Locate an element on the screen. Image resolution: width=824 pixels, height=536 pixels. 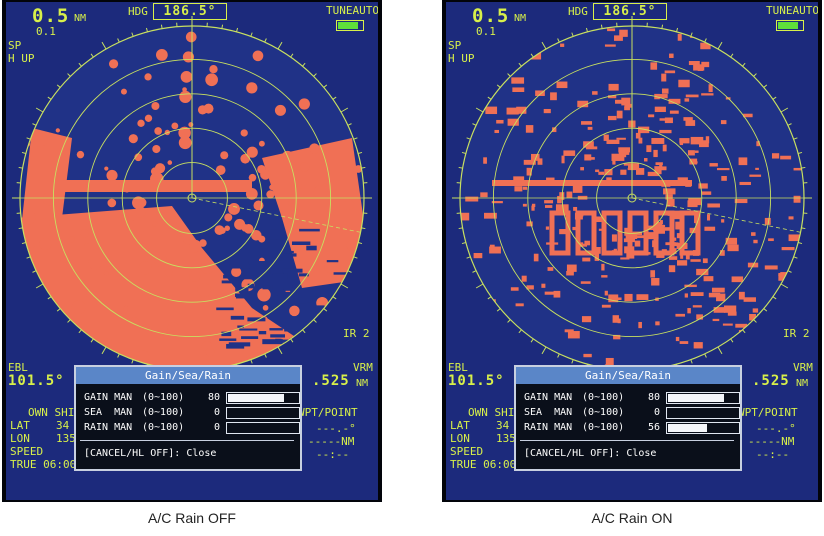
dialog-row-rain: RAIN MAN (0~100) 56 is located at coordinates (632, 428).